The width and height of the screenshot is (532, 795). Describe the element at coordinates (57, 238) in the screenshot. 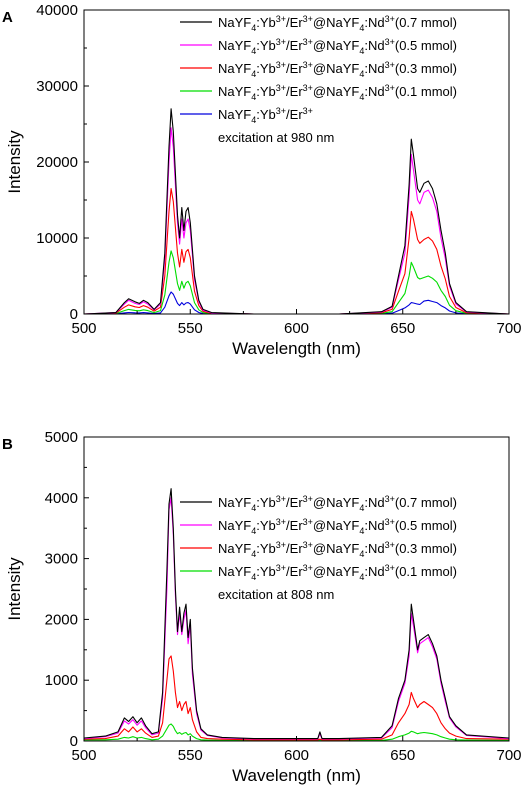

I see `y-tick-label: 10000` at that location.